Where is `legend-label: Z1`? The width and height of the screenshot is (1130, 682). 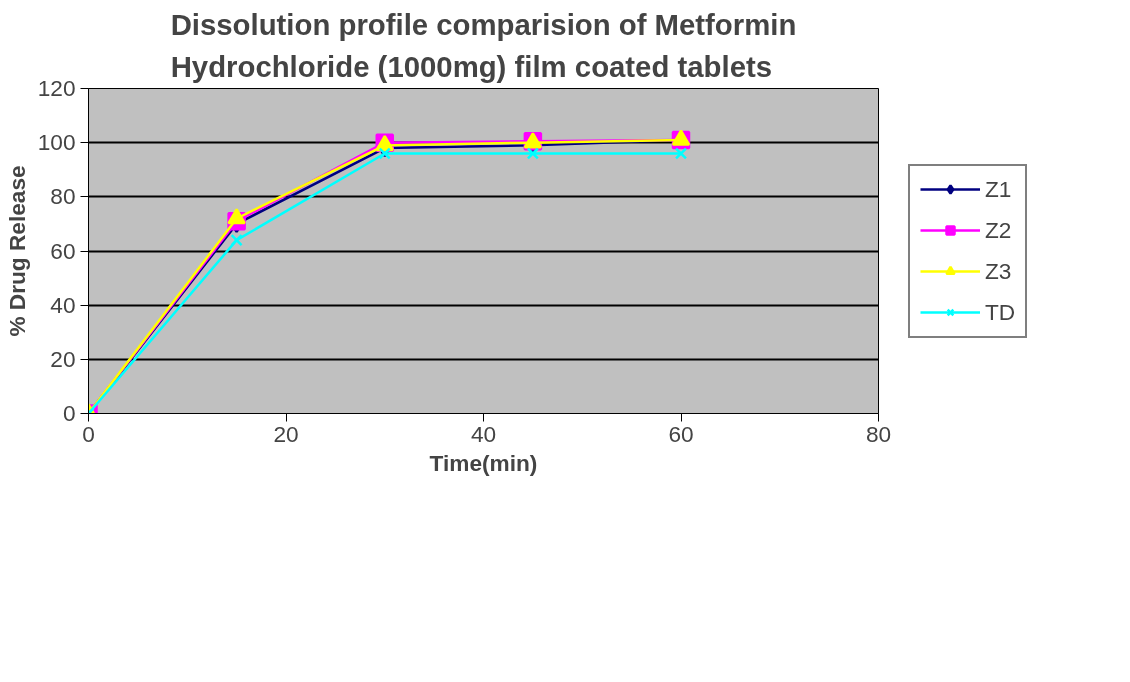
legend-label: Z1 is located at coordinates (998, 189).